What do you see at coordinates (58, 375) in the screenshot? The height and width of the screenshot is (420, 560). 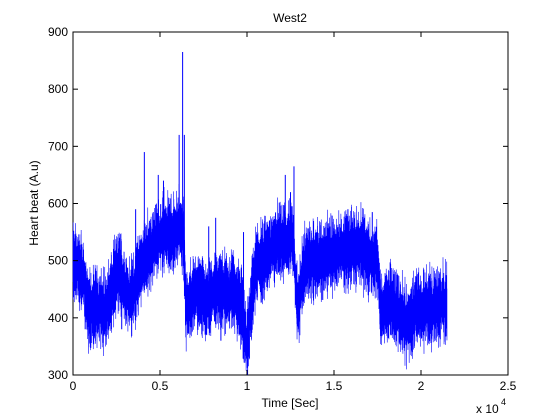 I see `y-tick-label: 300` at bounding box center [58, 375].